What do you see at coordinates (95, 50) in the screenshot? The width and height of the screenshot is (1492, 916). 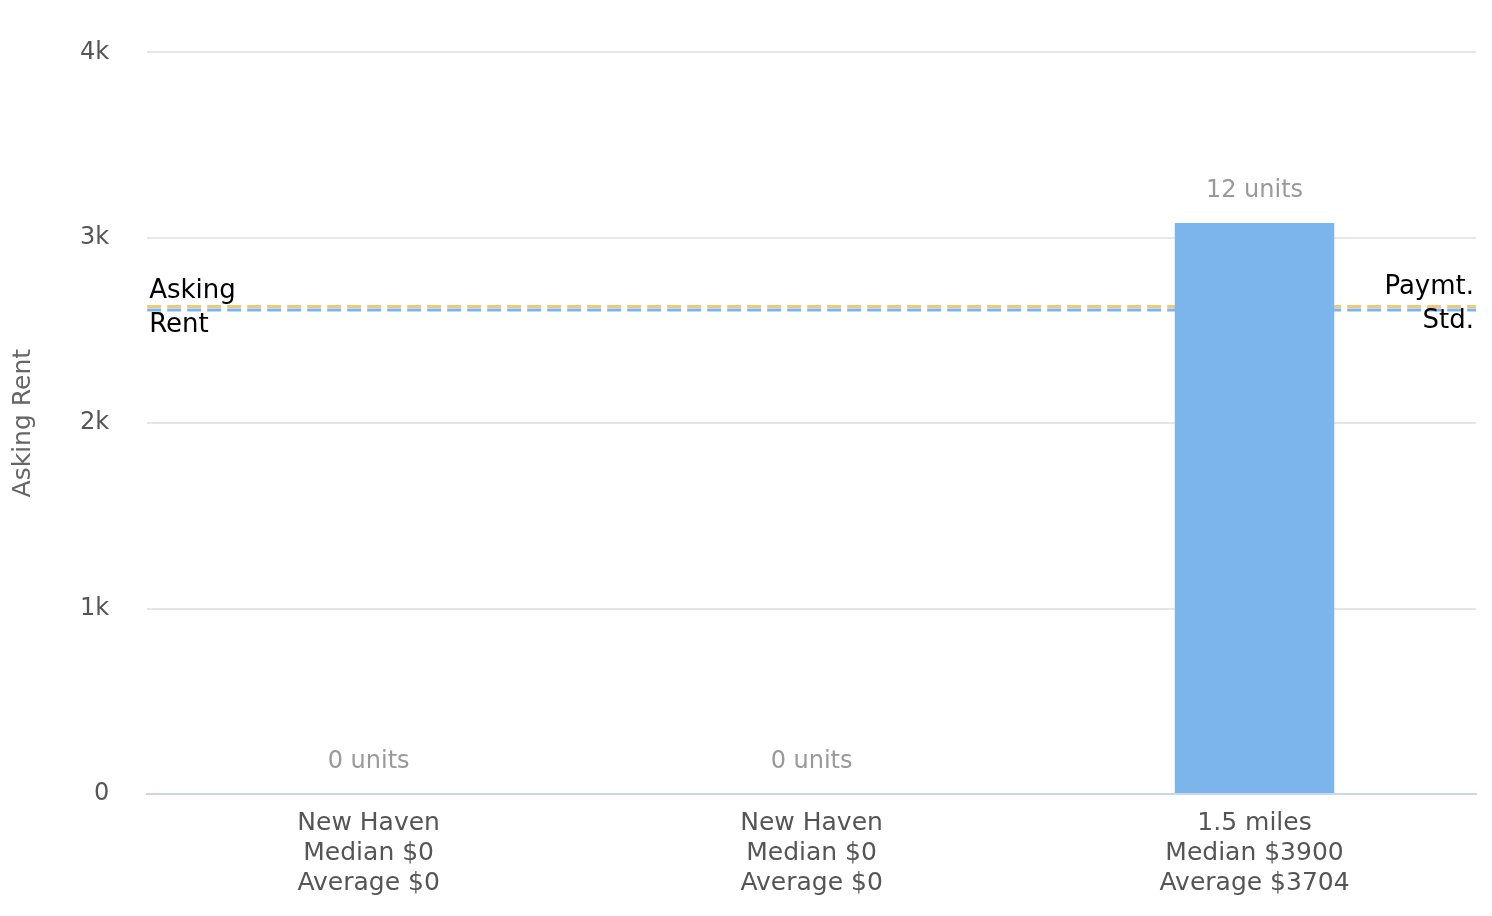 I see `y-tick-label: 4k` at bounding box center [95, 50].